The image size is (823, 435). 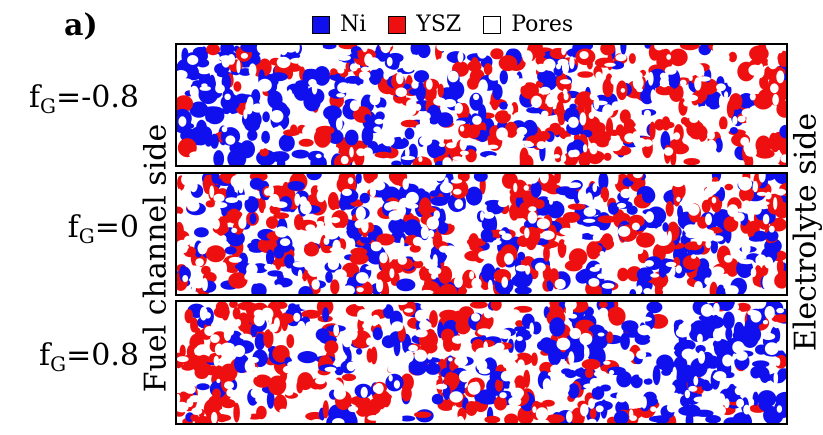 I want to click on legend-label-ysz: YSZ, so click(x=439, y=24).